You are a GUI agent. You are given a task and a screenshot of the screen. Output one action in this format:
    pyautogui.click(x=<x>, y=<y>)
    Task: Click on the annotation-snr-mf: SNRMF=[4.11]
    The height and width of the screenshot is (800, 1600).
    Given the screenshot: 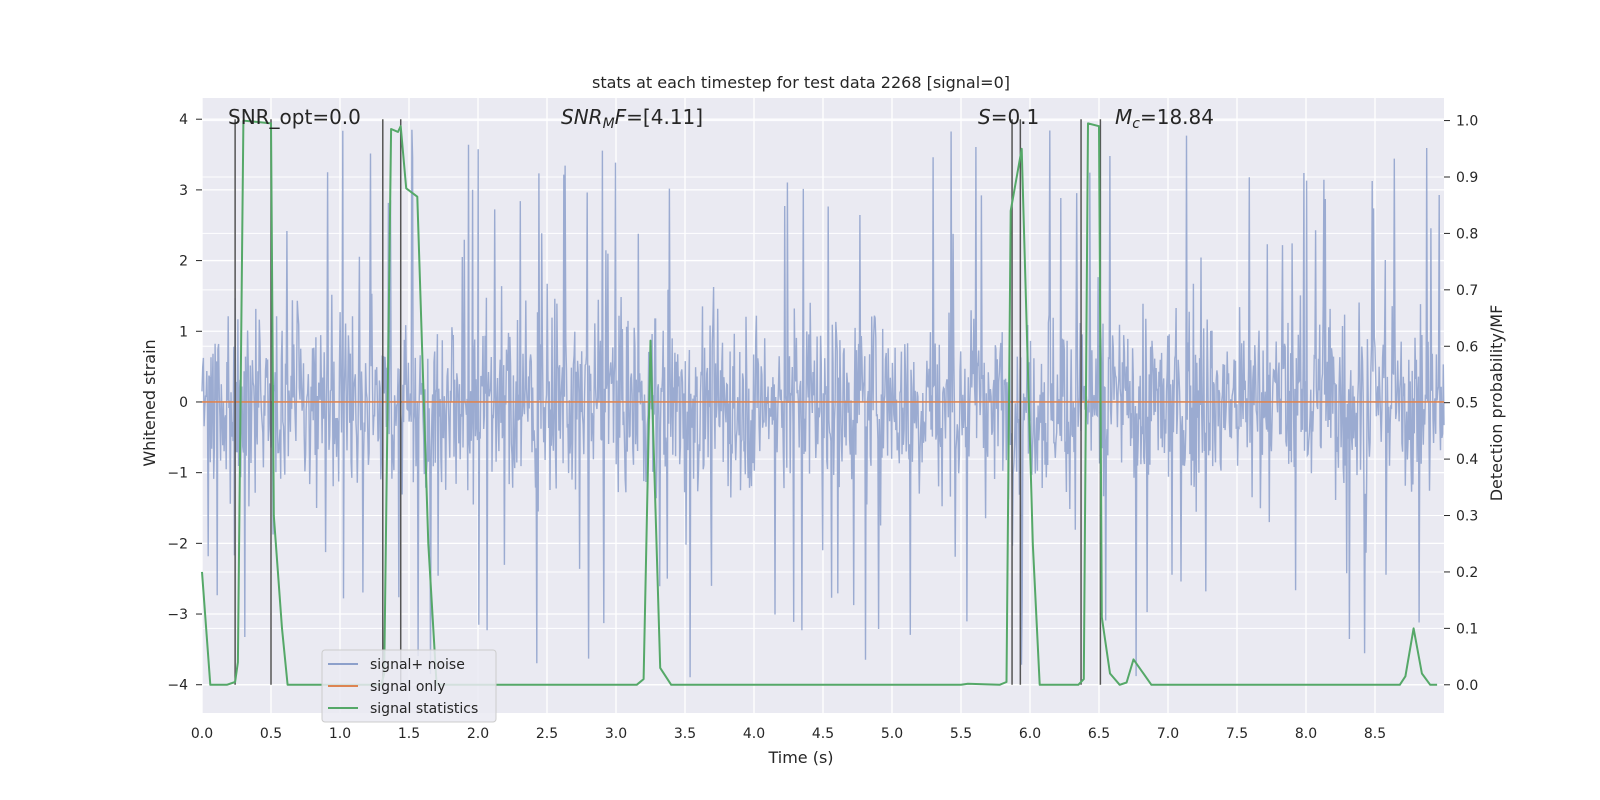 What is the action you would take?
    pyautogui.click(x=632, y=118)
    